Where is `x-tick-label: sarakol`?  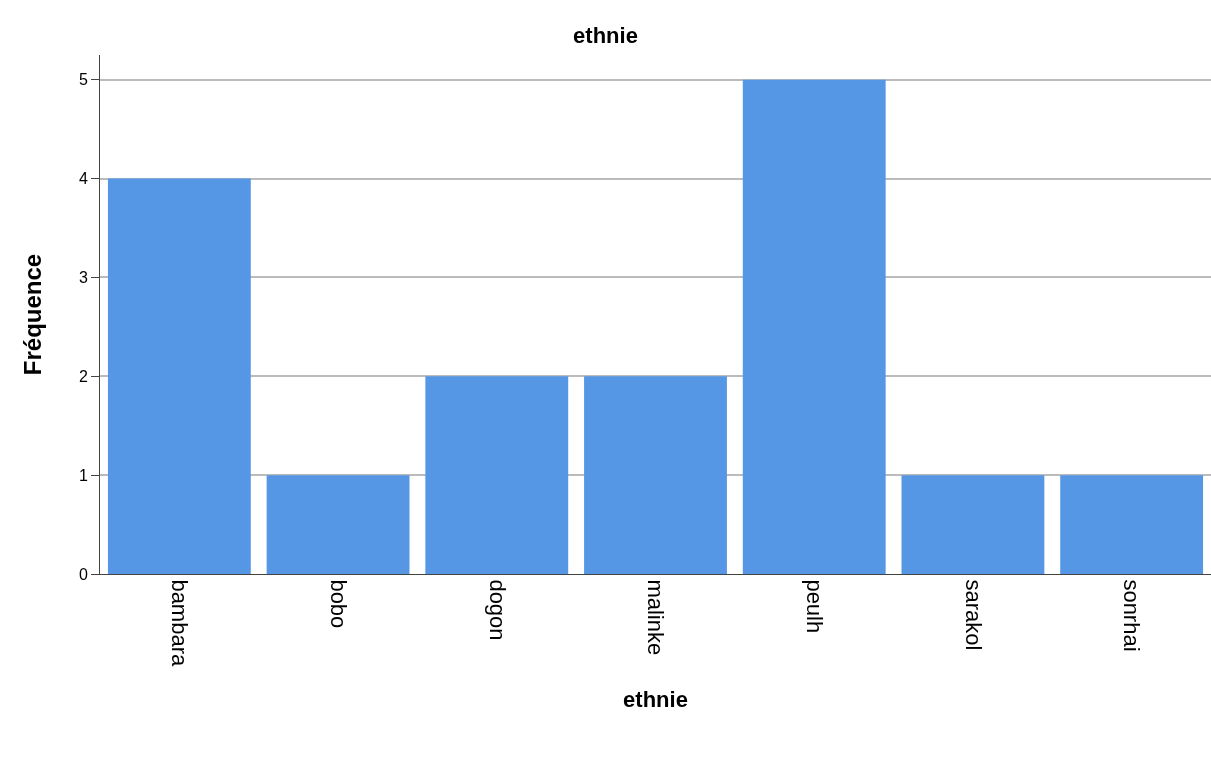 x-tick-label: sarakol is located at coordinates (973, 615).